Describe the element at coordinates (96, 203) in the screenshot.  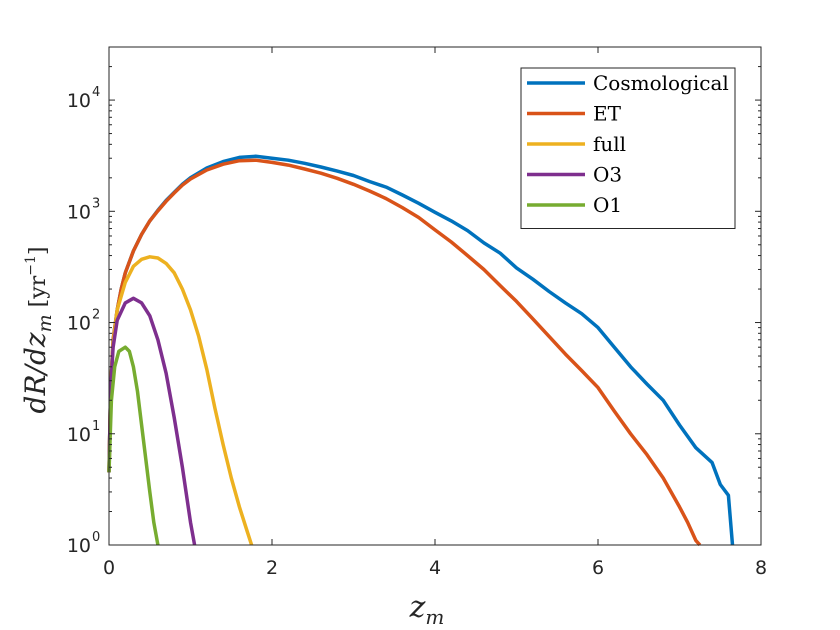
I see `y-tick-exponent: 3` at that location.